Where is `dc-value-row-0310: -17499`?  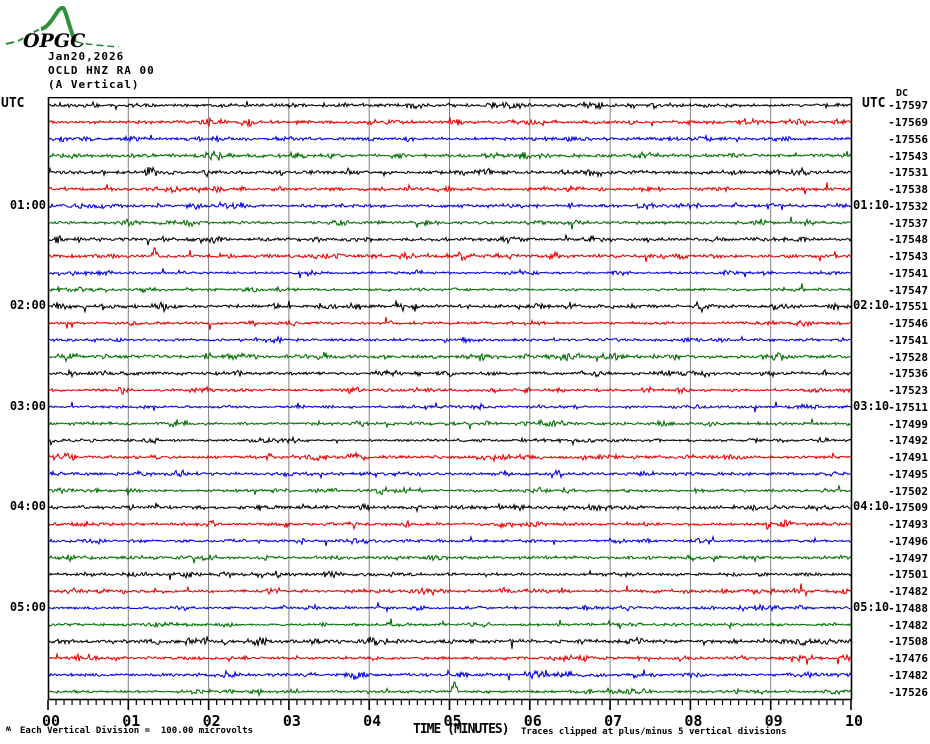
dc-value-row-0310: -17499 is located at coordinates (908, 424).